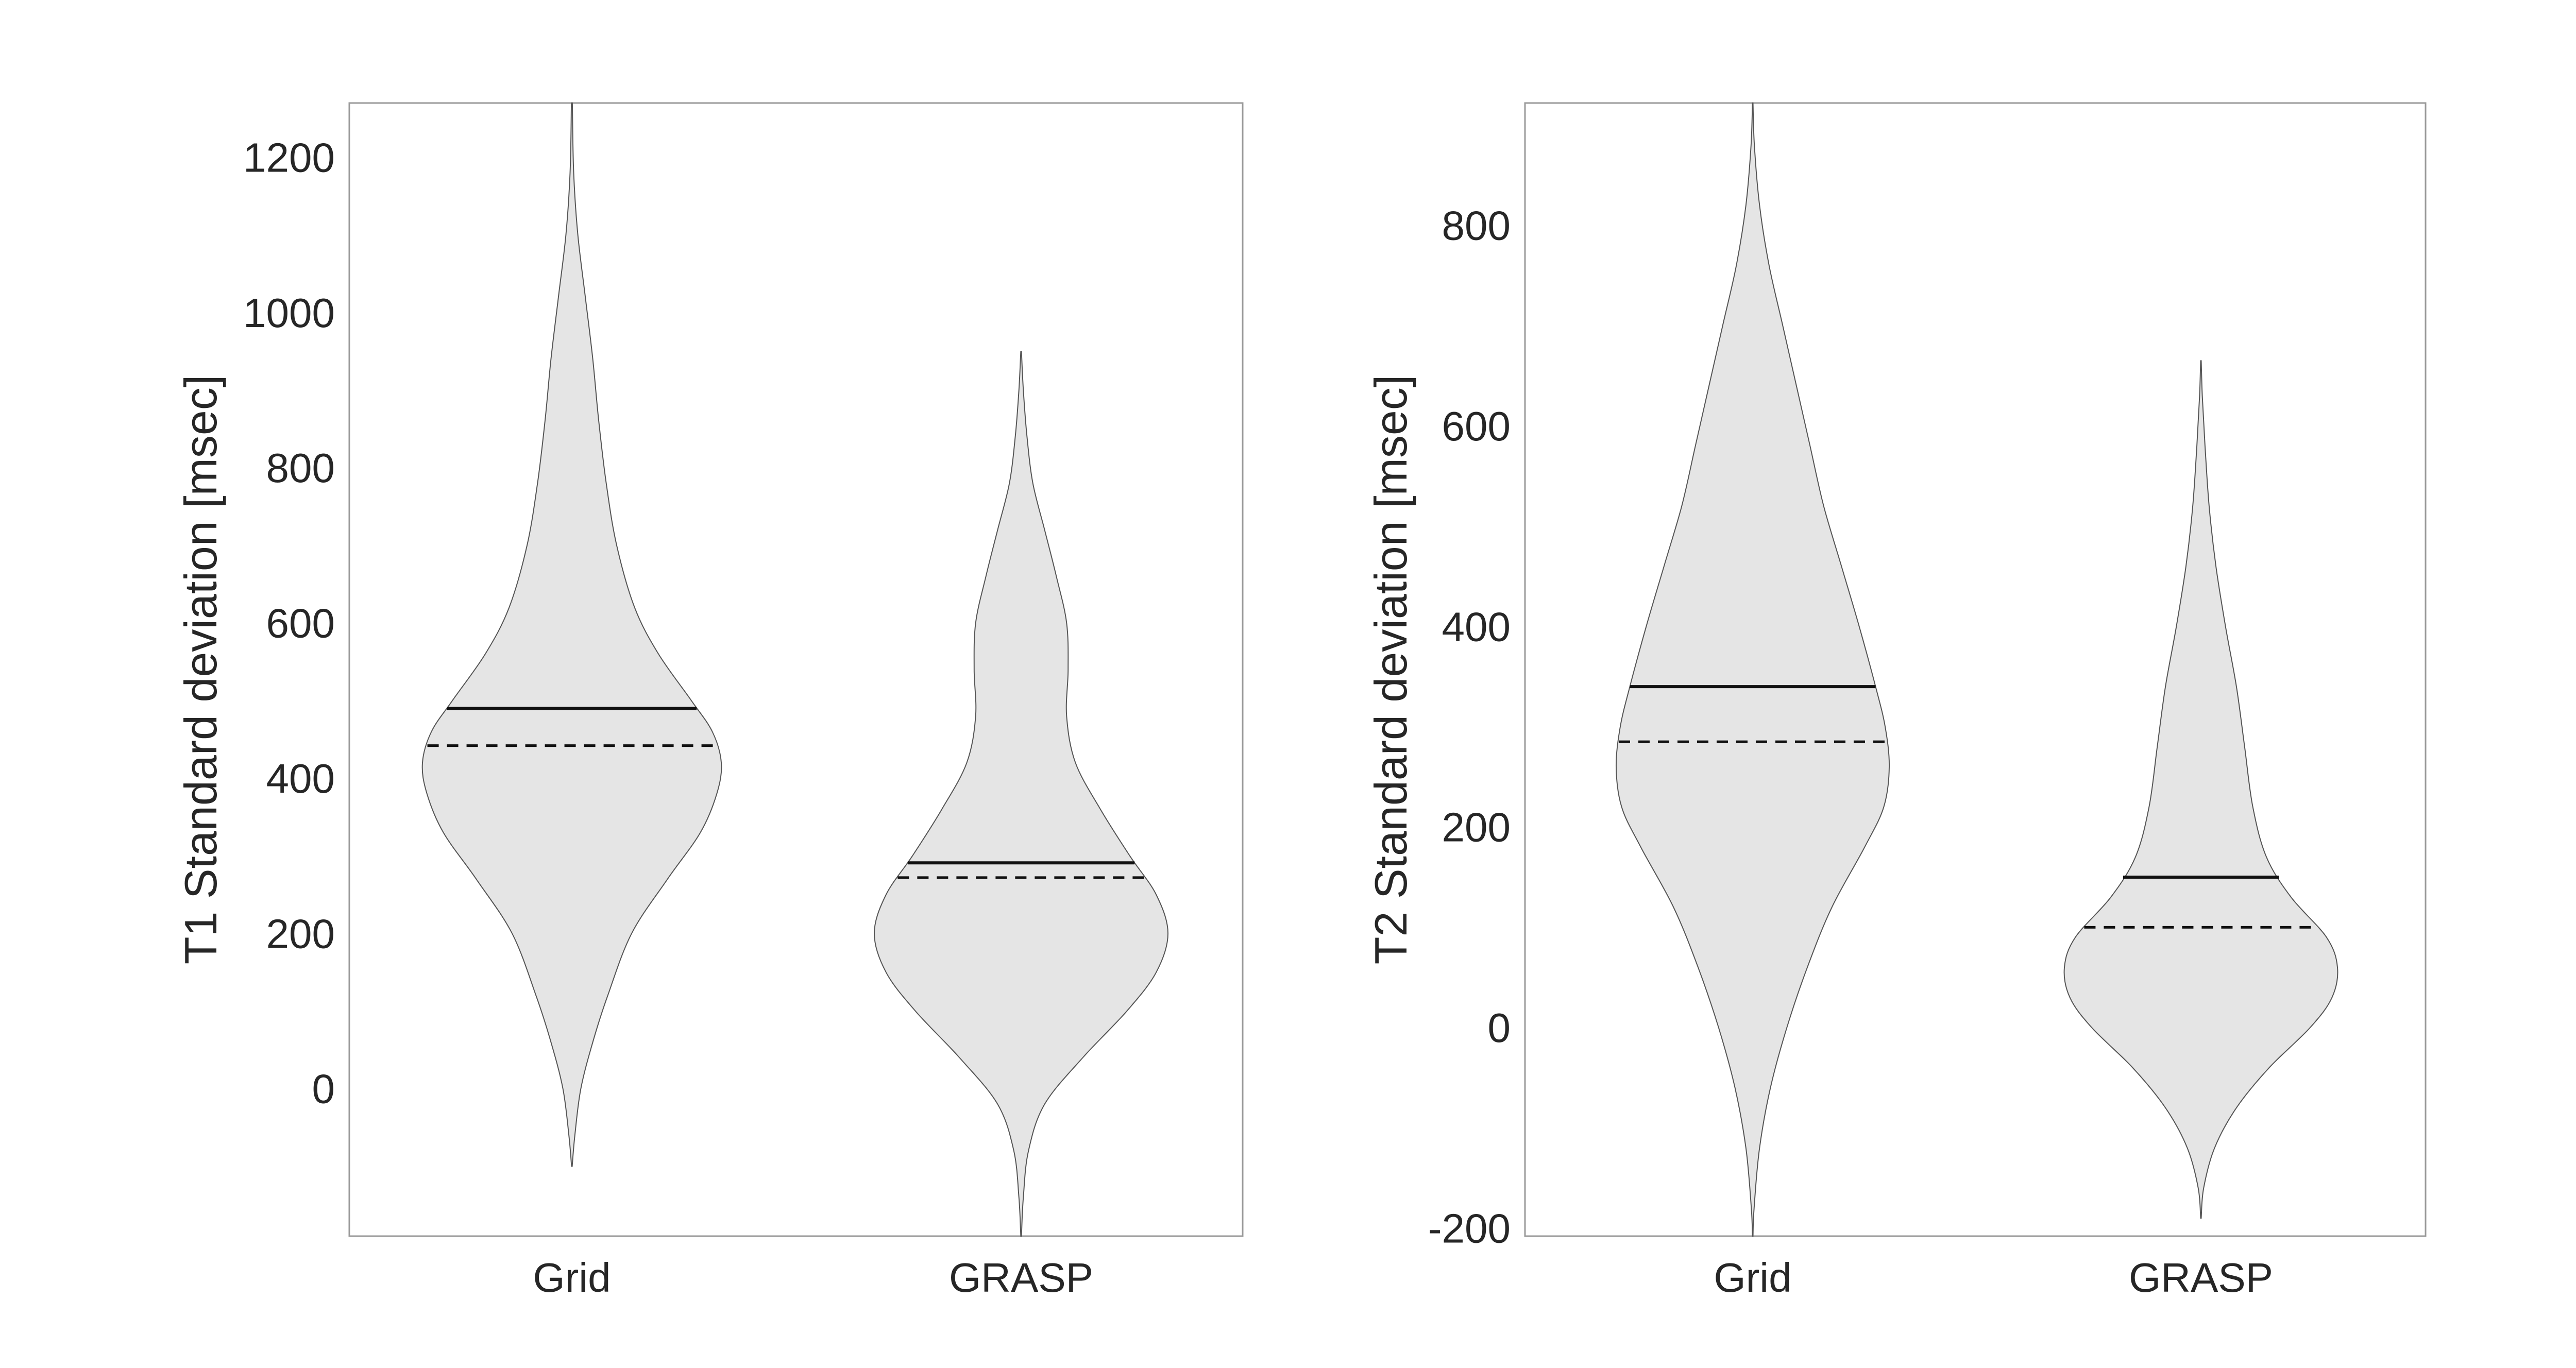  I want to click on y-axis-title: T1 Standard deviation [msec], so click(200, 670).